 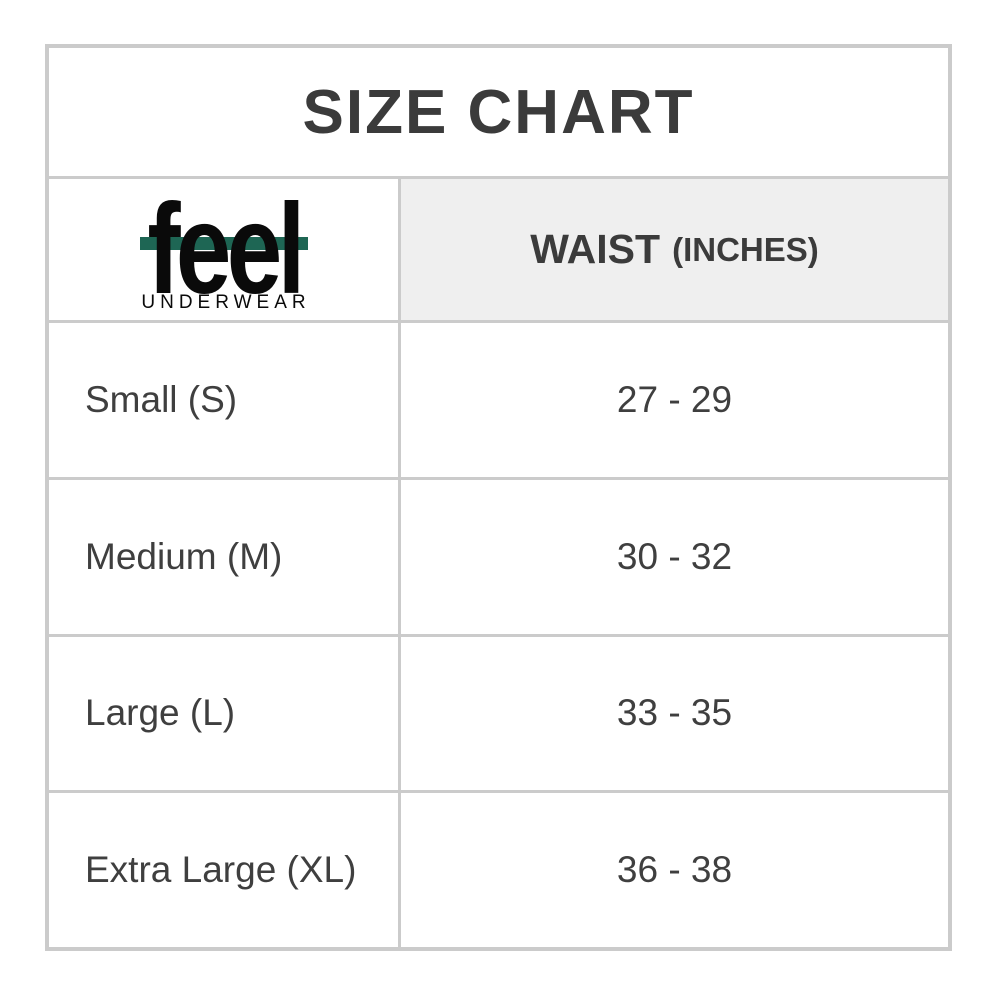 I want to click on table-row-medium-waist: 30 - 32, so click(x=674, y=556).